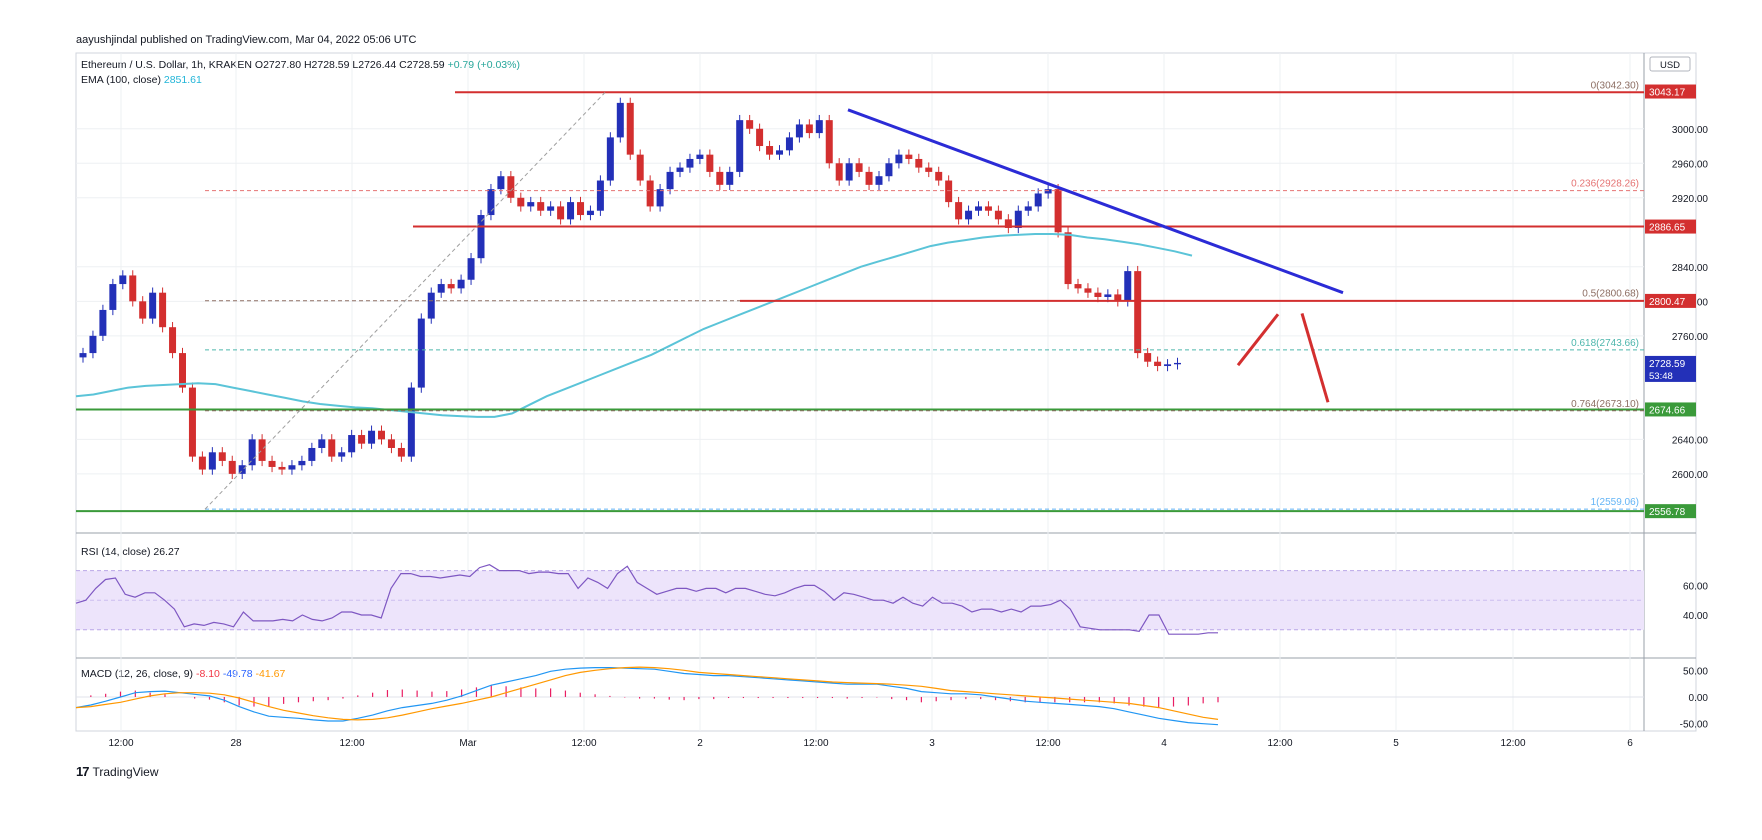  Describe the element at coordinates (1667, 512) in the screenshot. I see `price-label-text: 2556.78` at that location.